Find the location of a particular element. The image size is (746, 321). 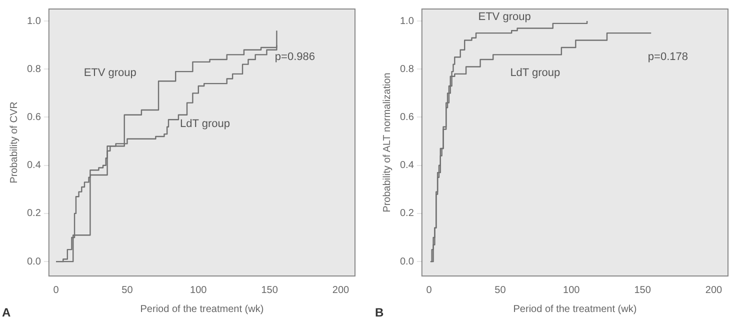

series-label: ETV group is located at coordinates (504, 17).